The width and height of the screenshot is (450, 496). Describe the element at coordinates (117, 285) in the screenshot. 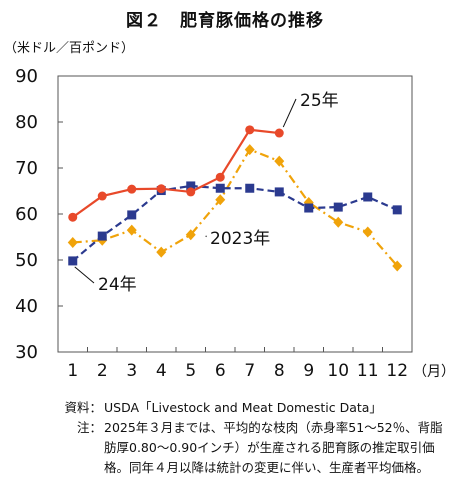

I see `series-label: 24年` at that location.